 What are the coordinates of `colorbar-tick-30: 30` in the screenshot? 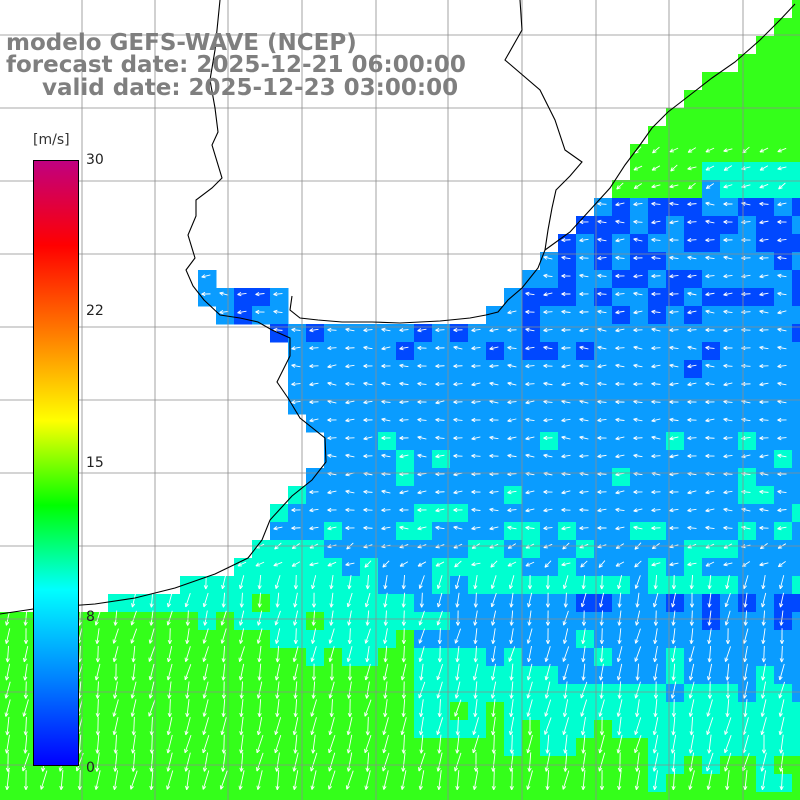 It's located at (95, 160).